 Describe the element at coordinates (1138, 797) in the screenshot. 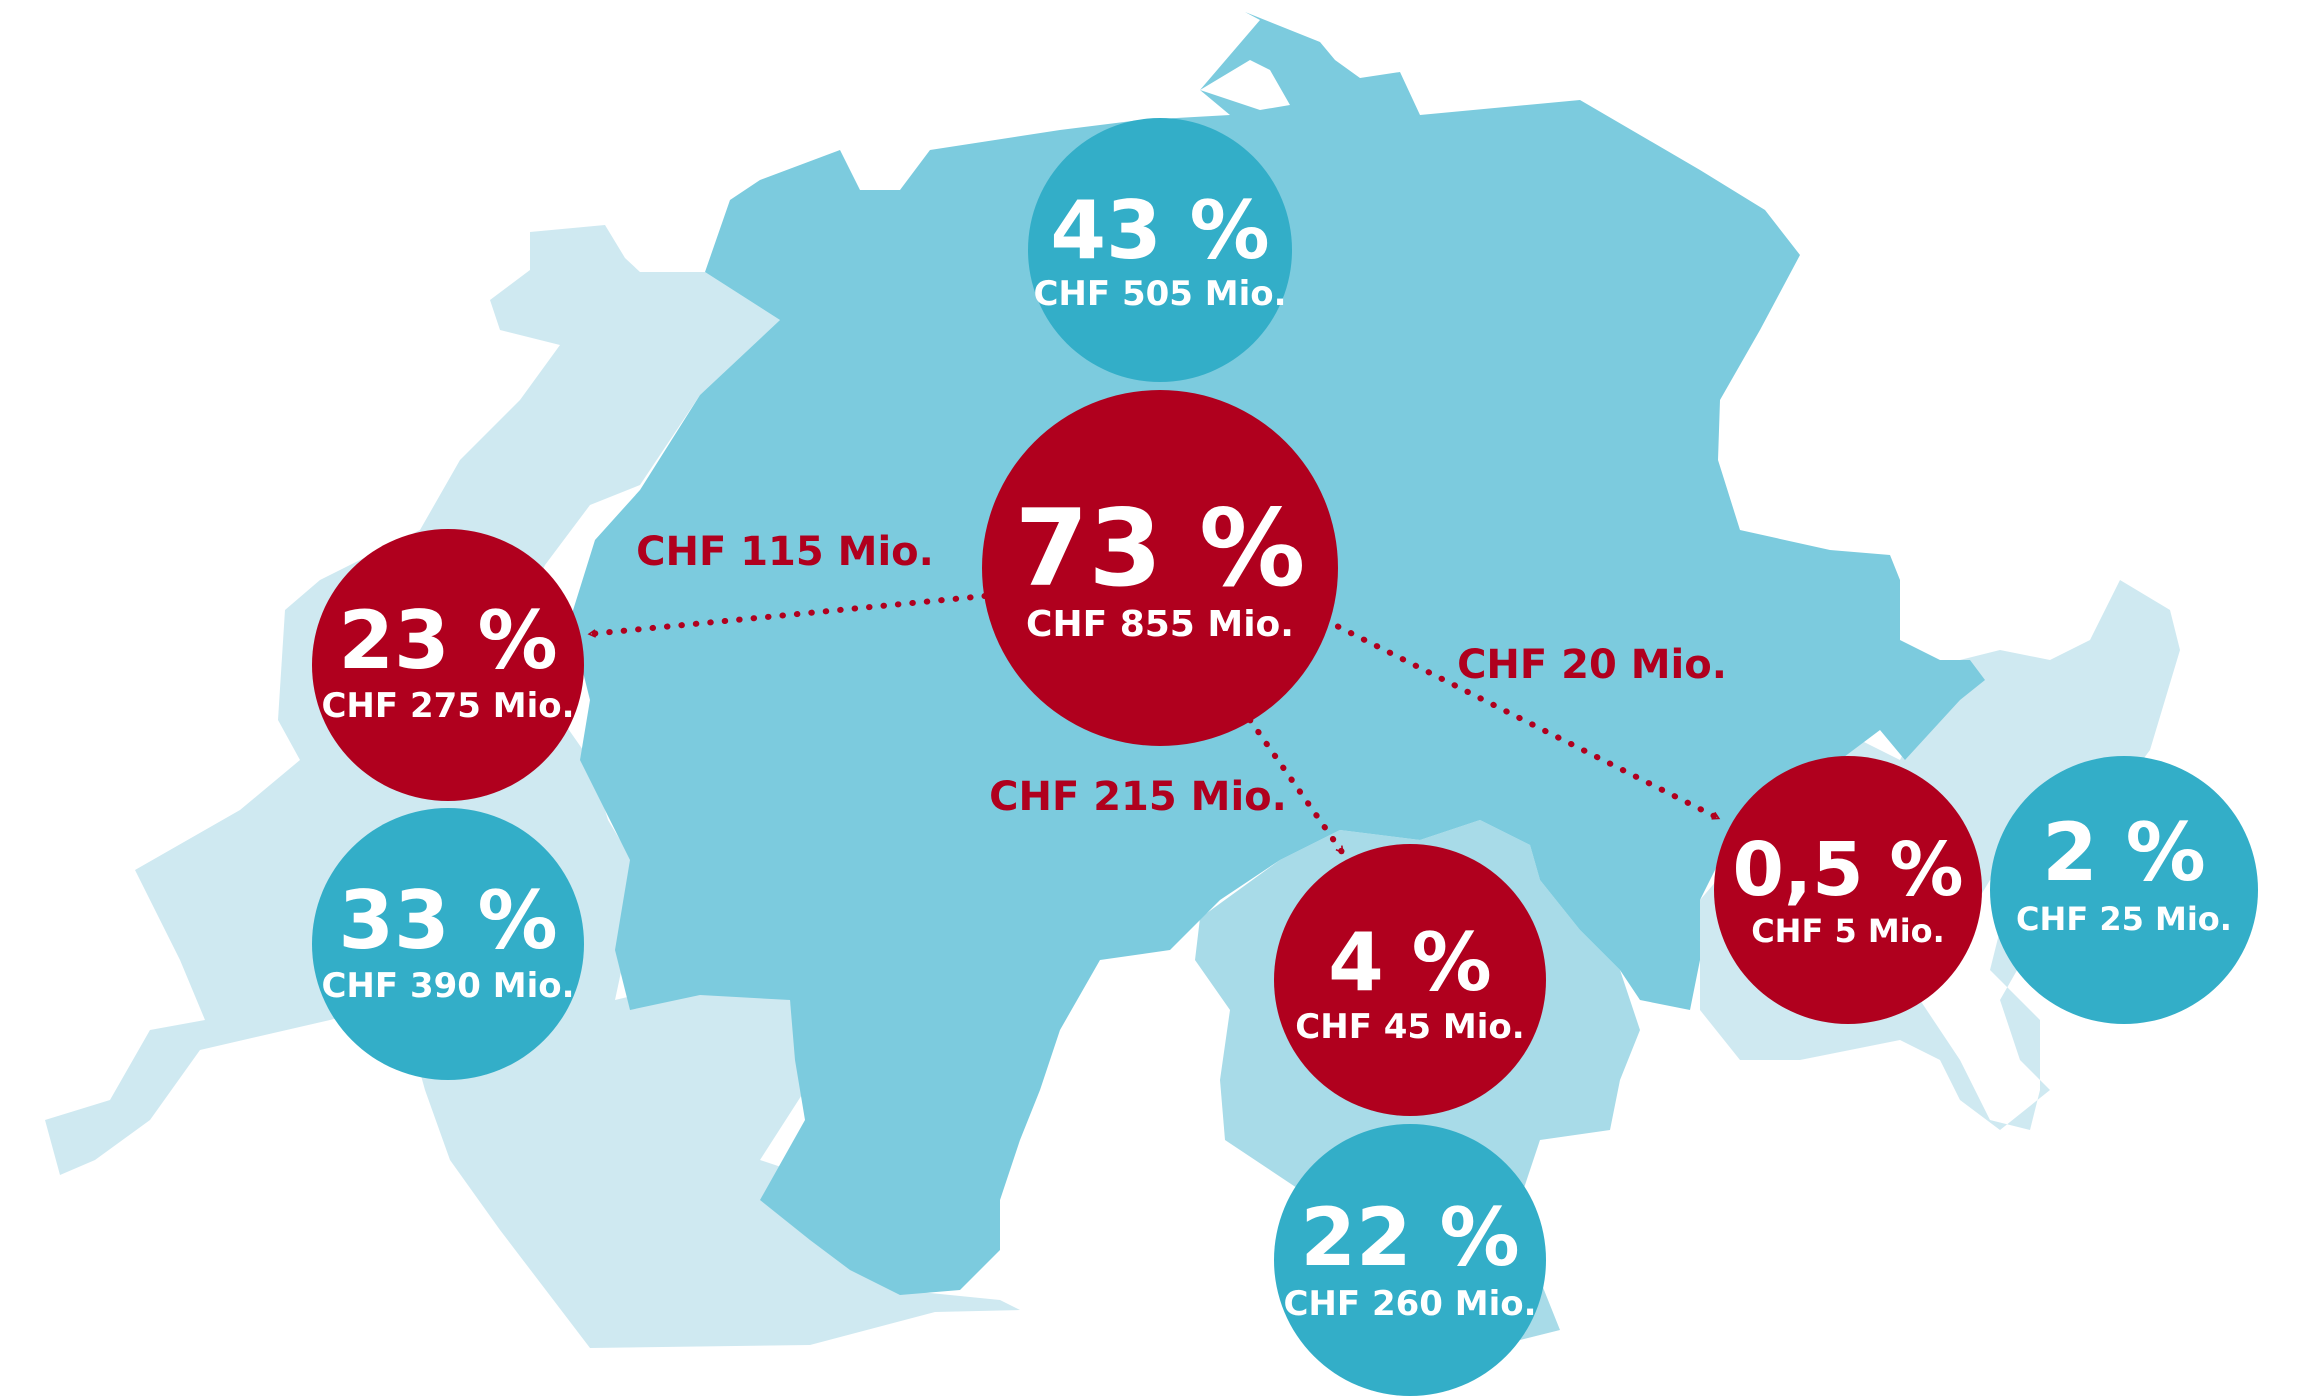

I see `flow-label-south: CHF 215 Mio.` at that location.